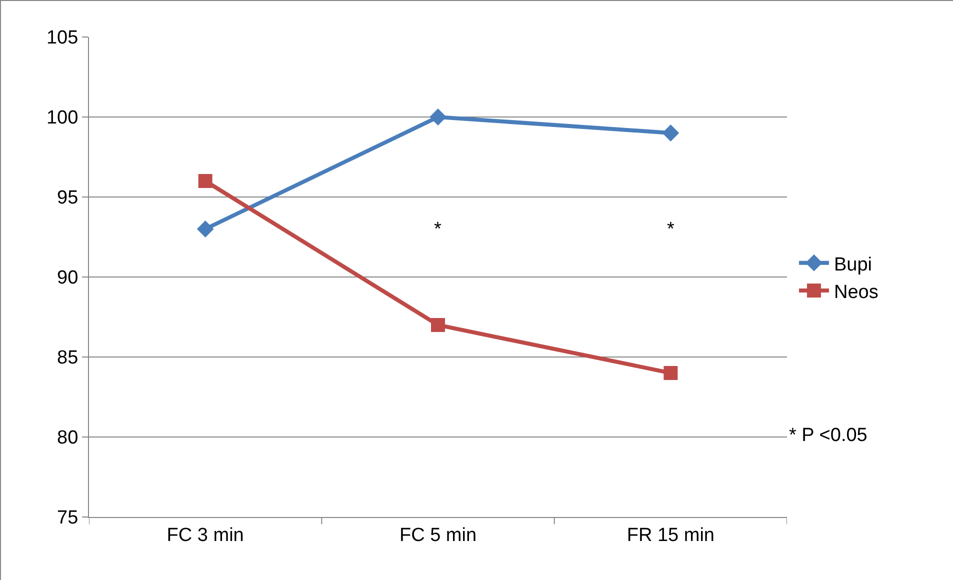  What do you see at coordinates (438, 535) in the screenshot?
I see `x-tick-label: FC 5 min` at bounding box center [438, 535].